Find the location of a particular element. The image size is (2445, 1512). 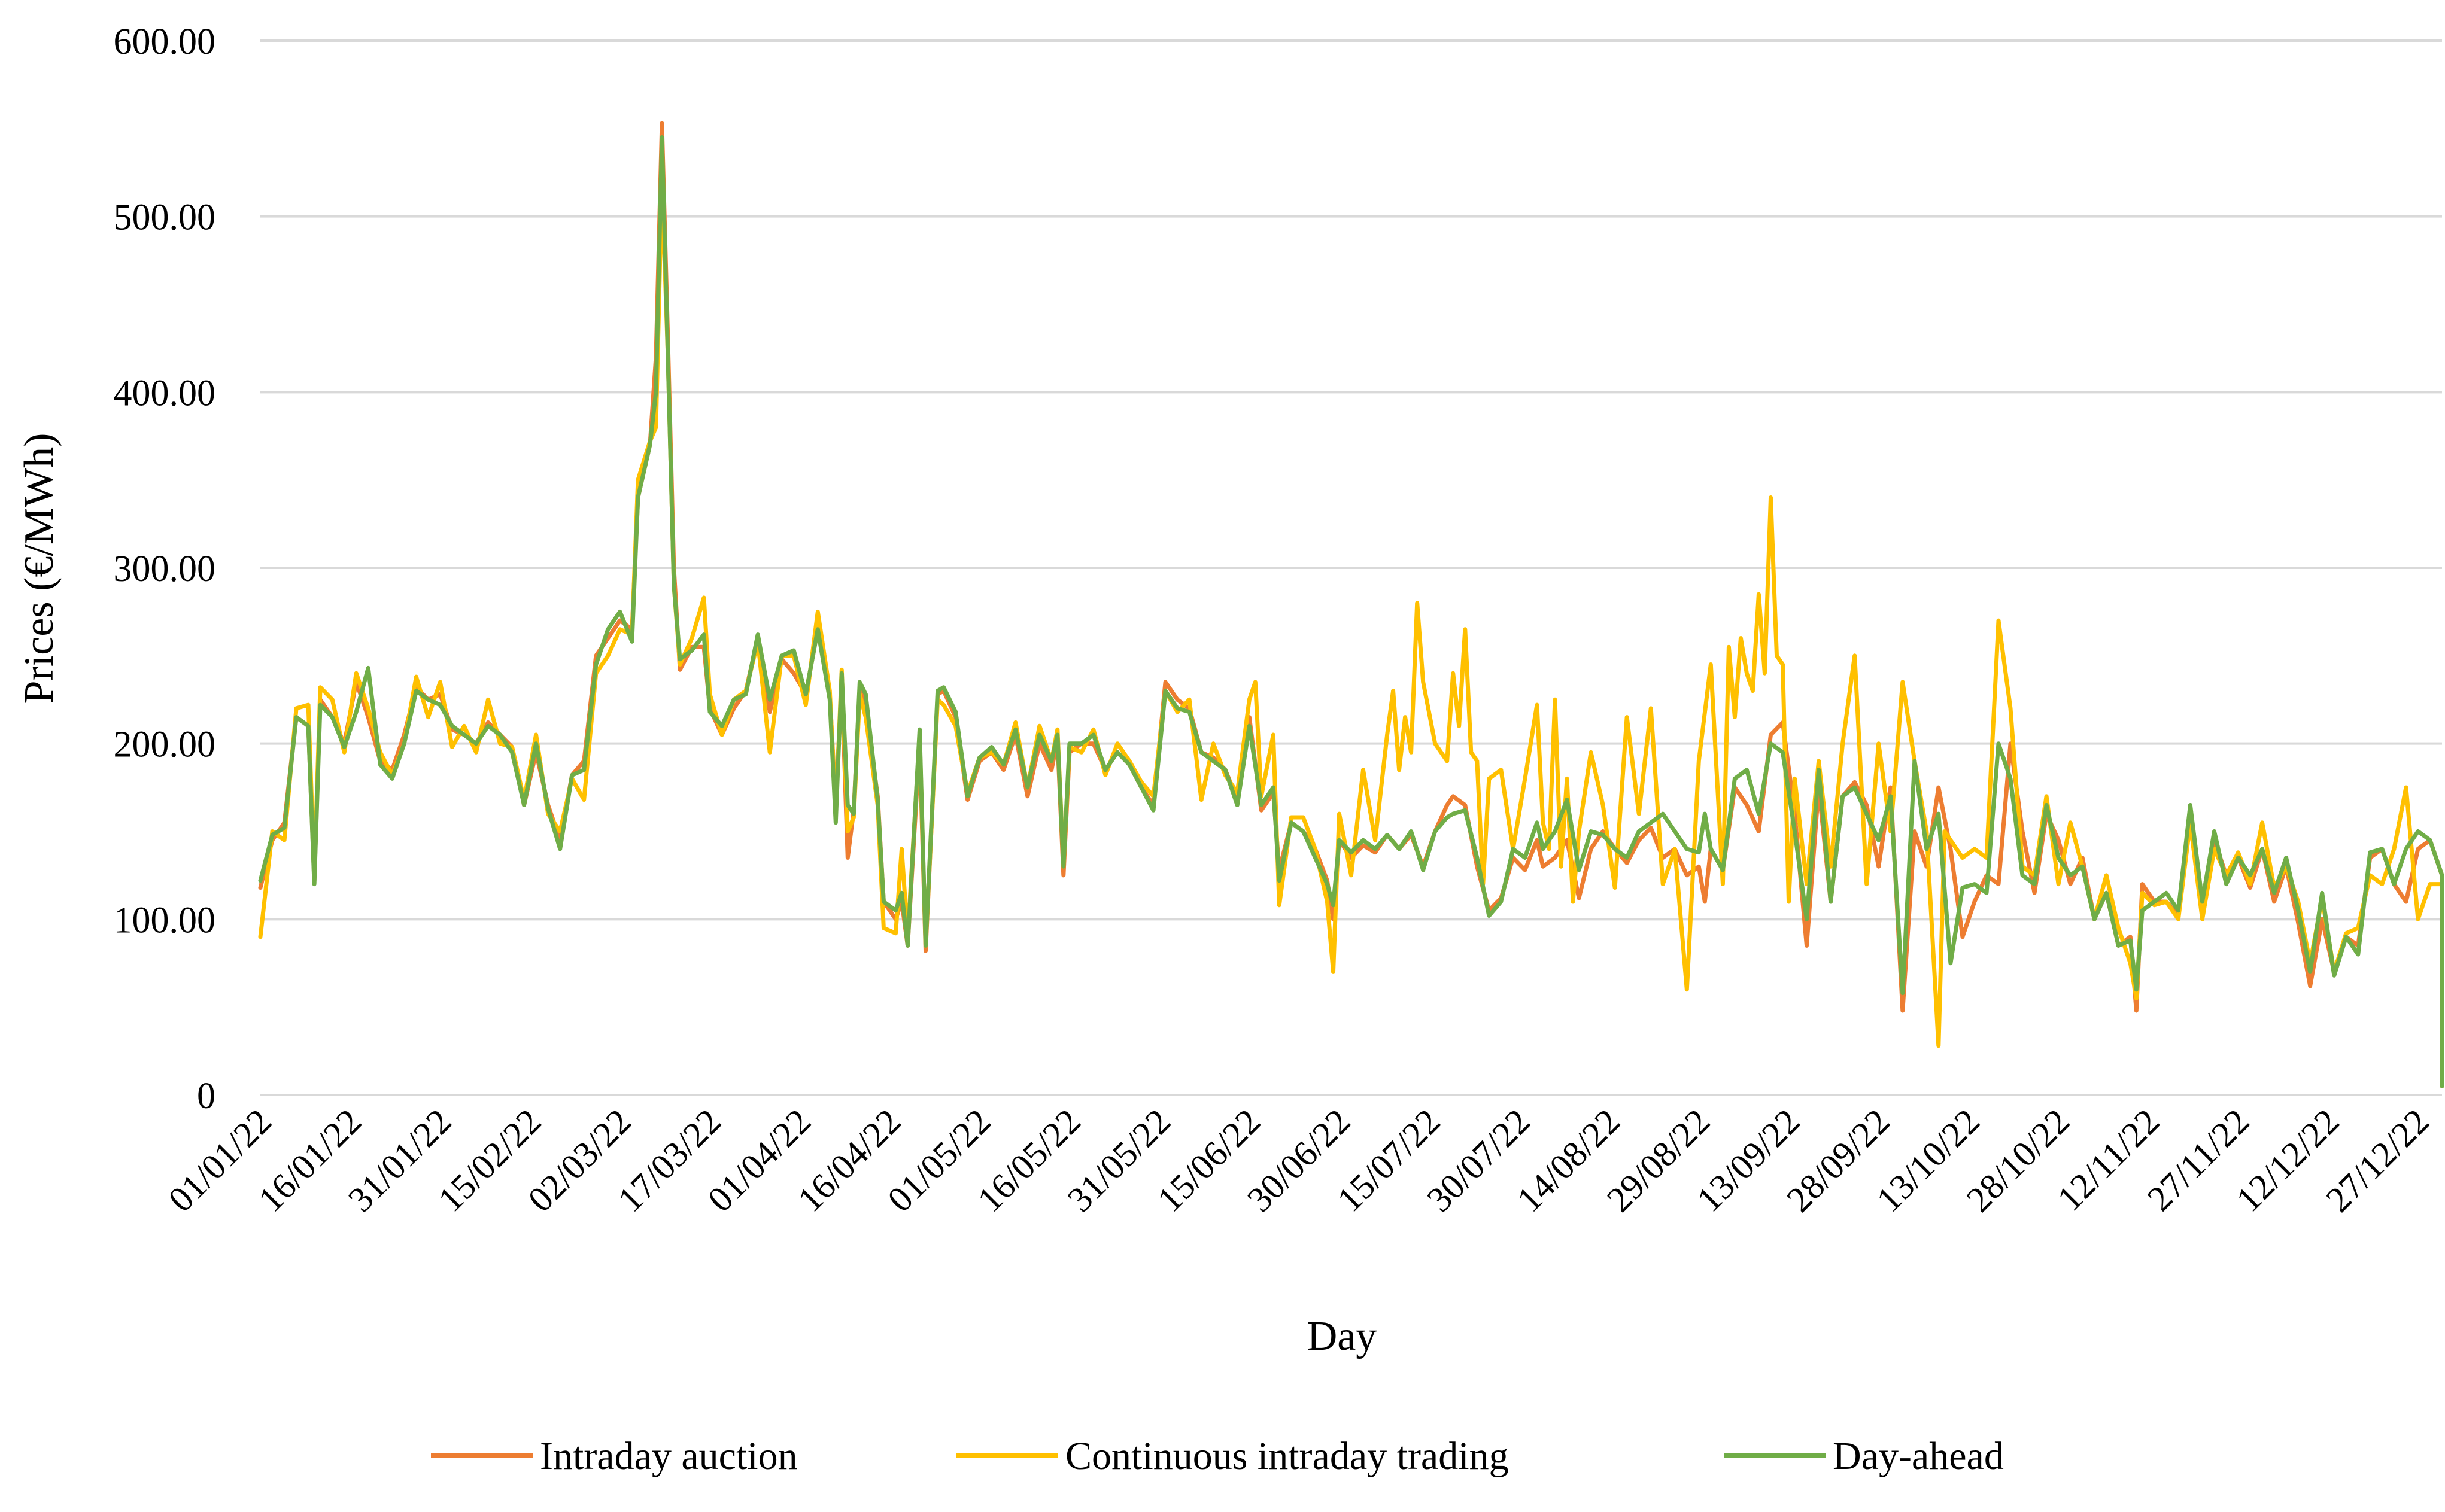

legend-label: Day-ahead is located at coordinates (1918, 1456).